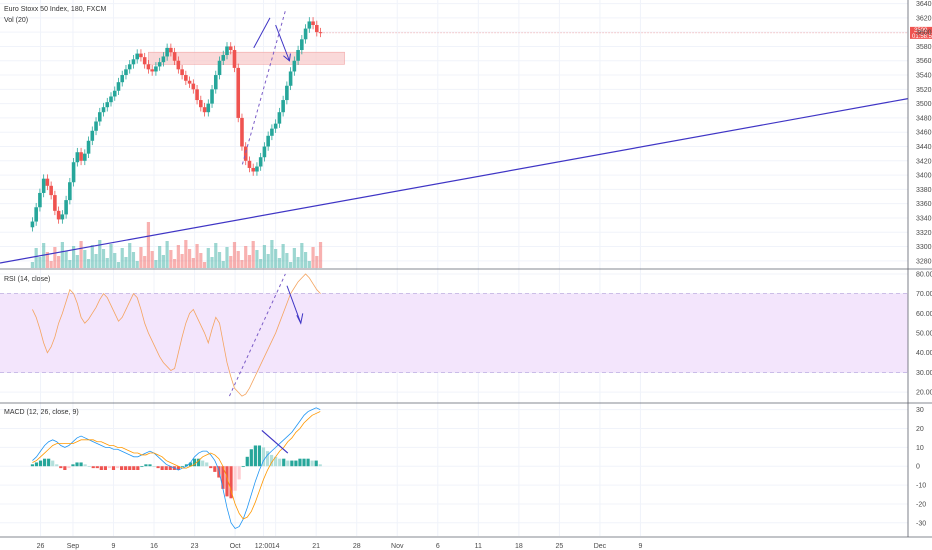 The height and width of the screenshot is (550, 932). Describe the element at coordinates (287, 57) in the screenshot. I see `price-down-arrow-head` at that location.